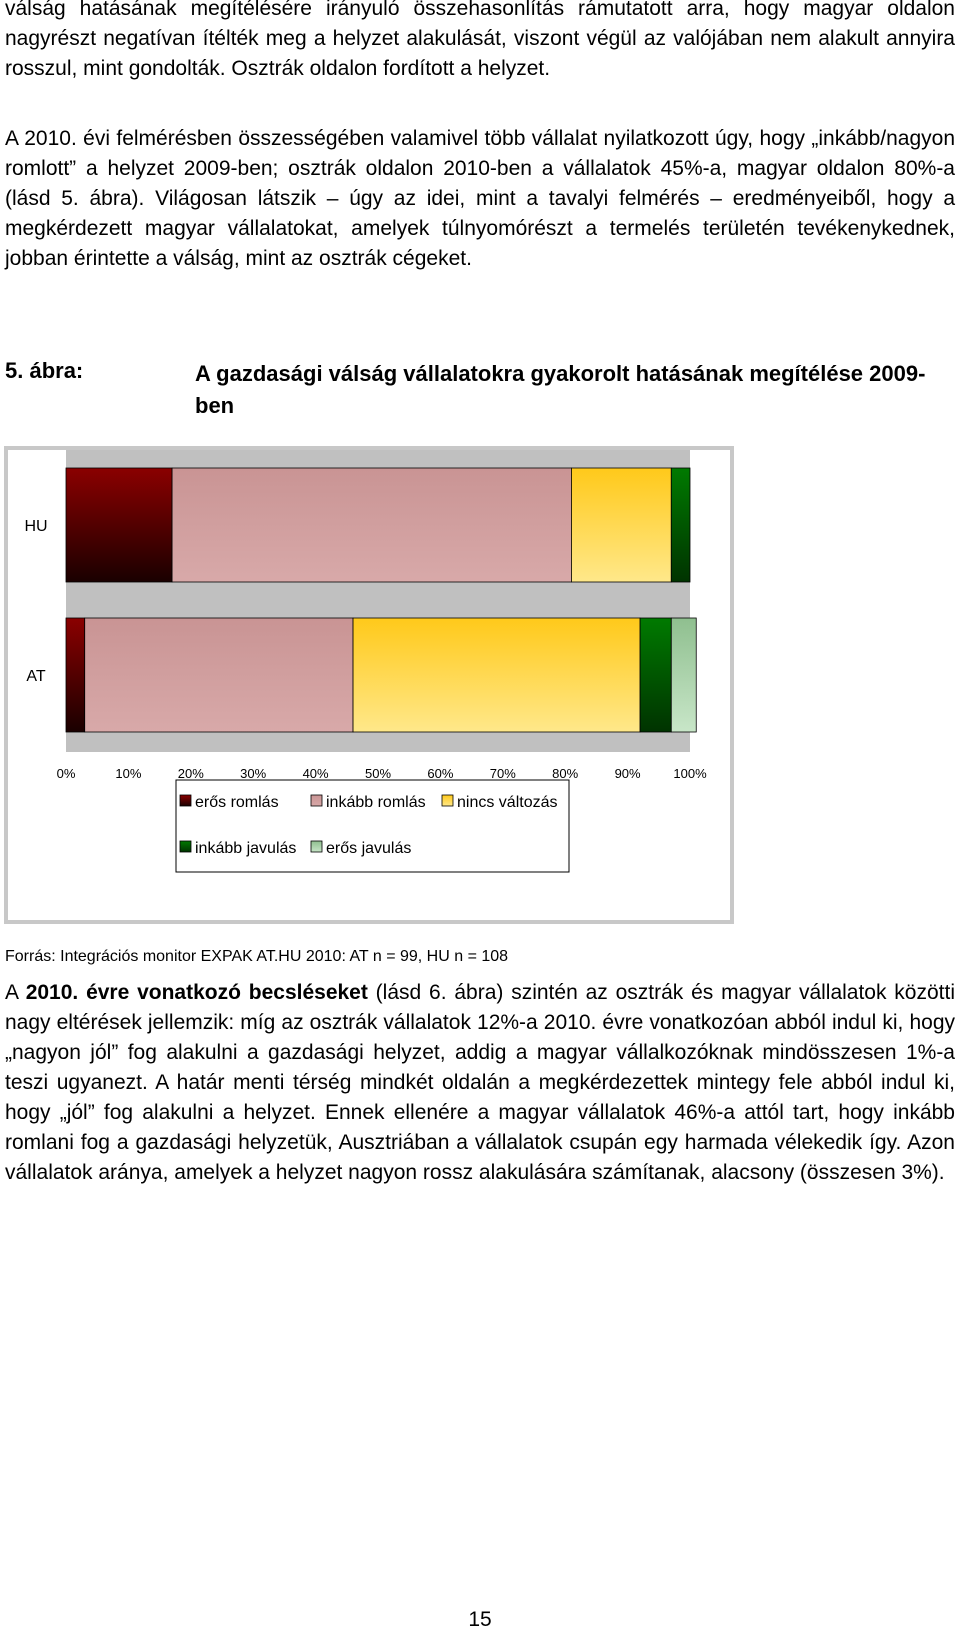  Describe the element at coordinates (371, 525) in the screenshot. I see `bar-hu-inkabb-romlas` at that location.